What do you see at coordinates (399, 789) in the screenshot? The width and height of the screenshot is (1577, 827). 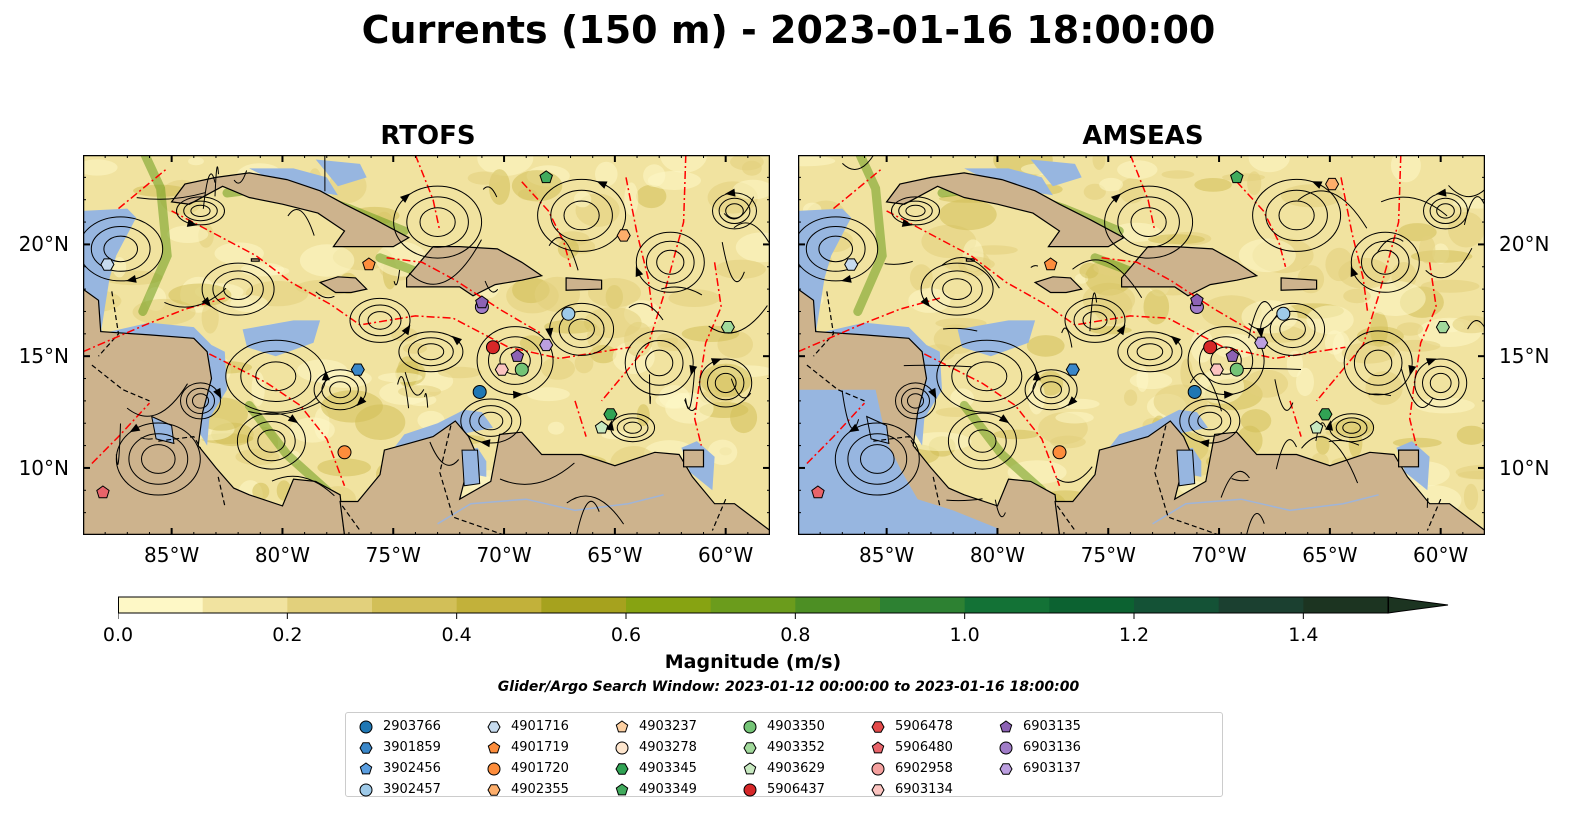 I see `legend-entry: 3902457` at bounding box center [399, 789].